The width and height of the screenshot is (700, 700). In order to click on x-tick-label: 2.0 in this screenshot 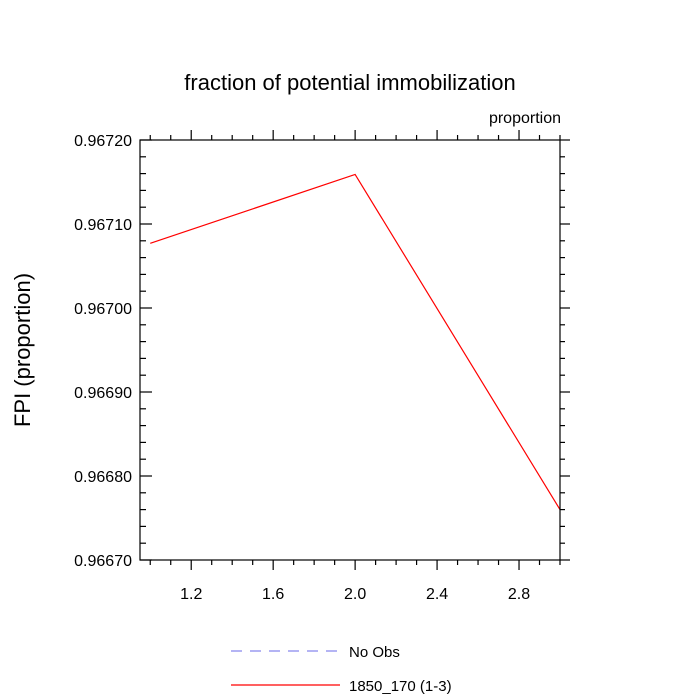, I will do `click(355, 594)`.